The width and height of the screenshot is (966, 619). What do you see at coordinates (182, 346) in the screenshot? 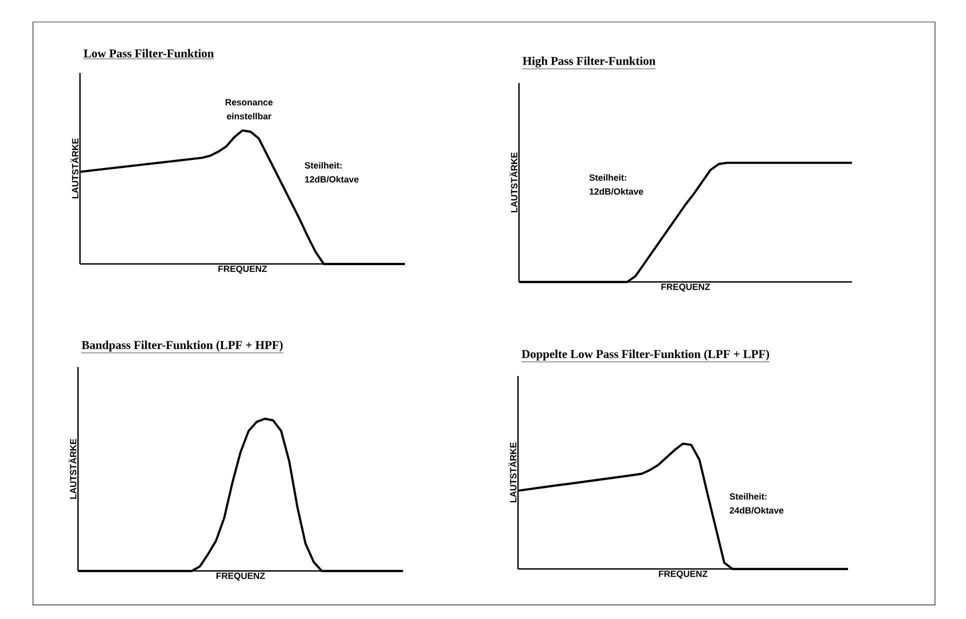
I see `chart-title: Bandpass Filter-Funktion (LPF + HPF)` at bounding box center [182, 346].